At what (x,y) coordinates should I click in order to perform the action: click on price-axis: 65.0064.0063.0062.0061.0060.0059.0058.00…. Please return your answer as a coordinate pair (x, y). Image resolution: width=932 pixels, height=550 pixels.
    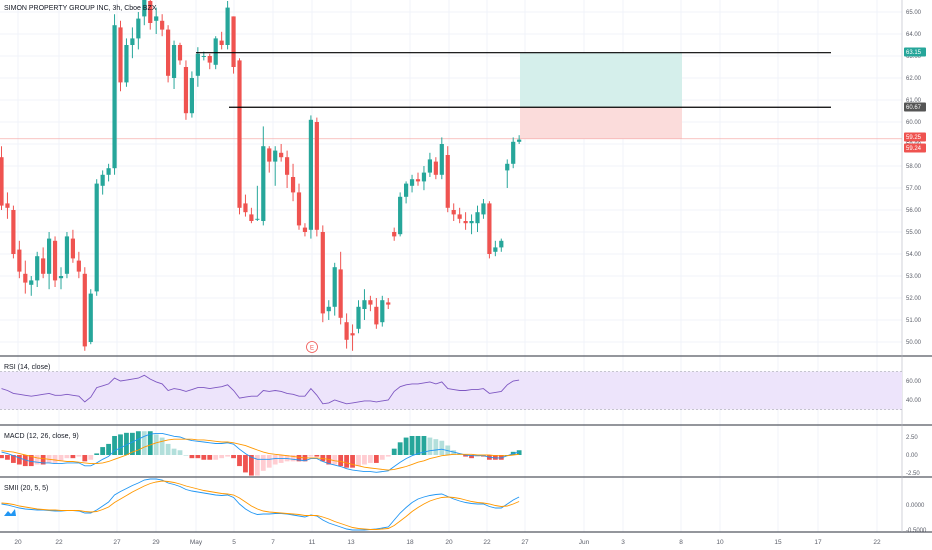
    Looking at the image, I should click on (914, 178).